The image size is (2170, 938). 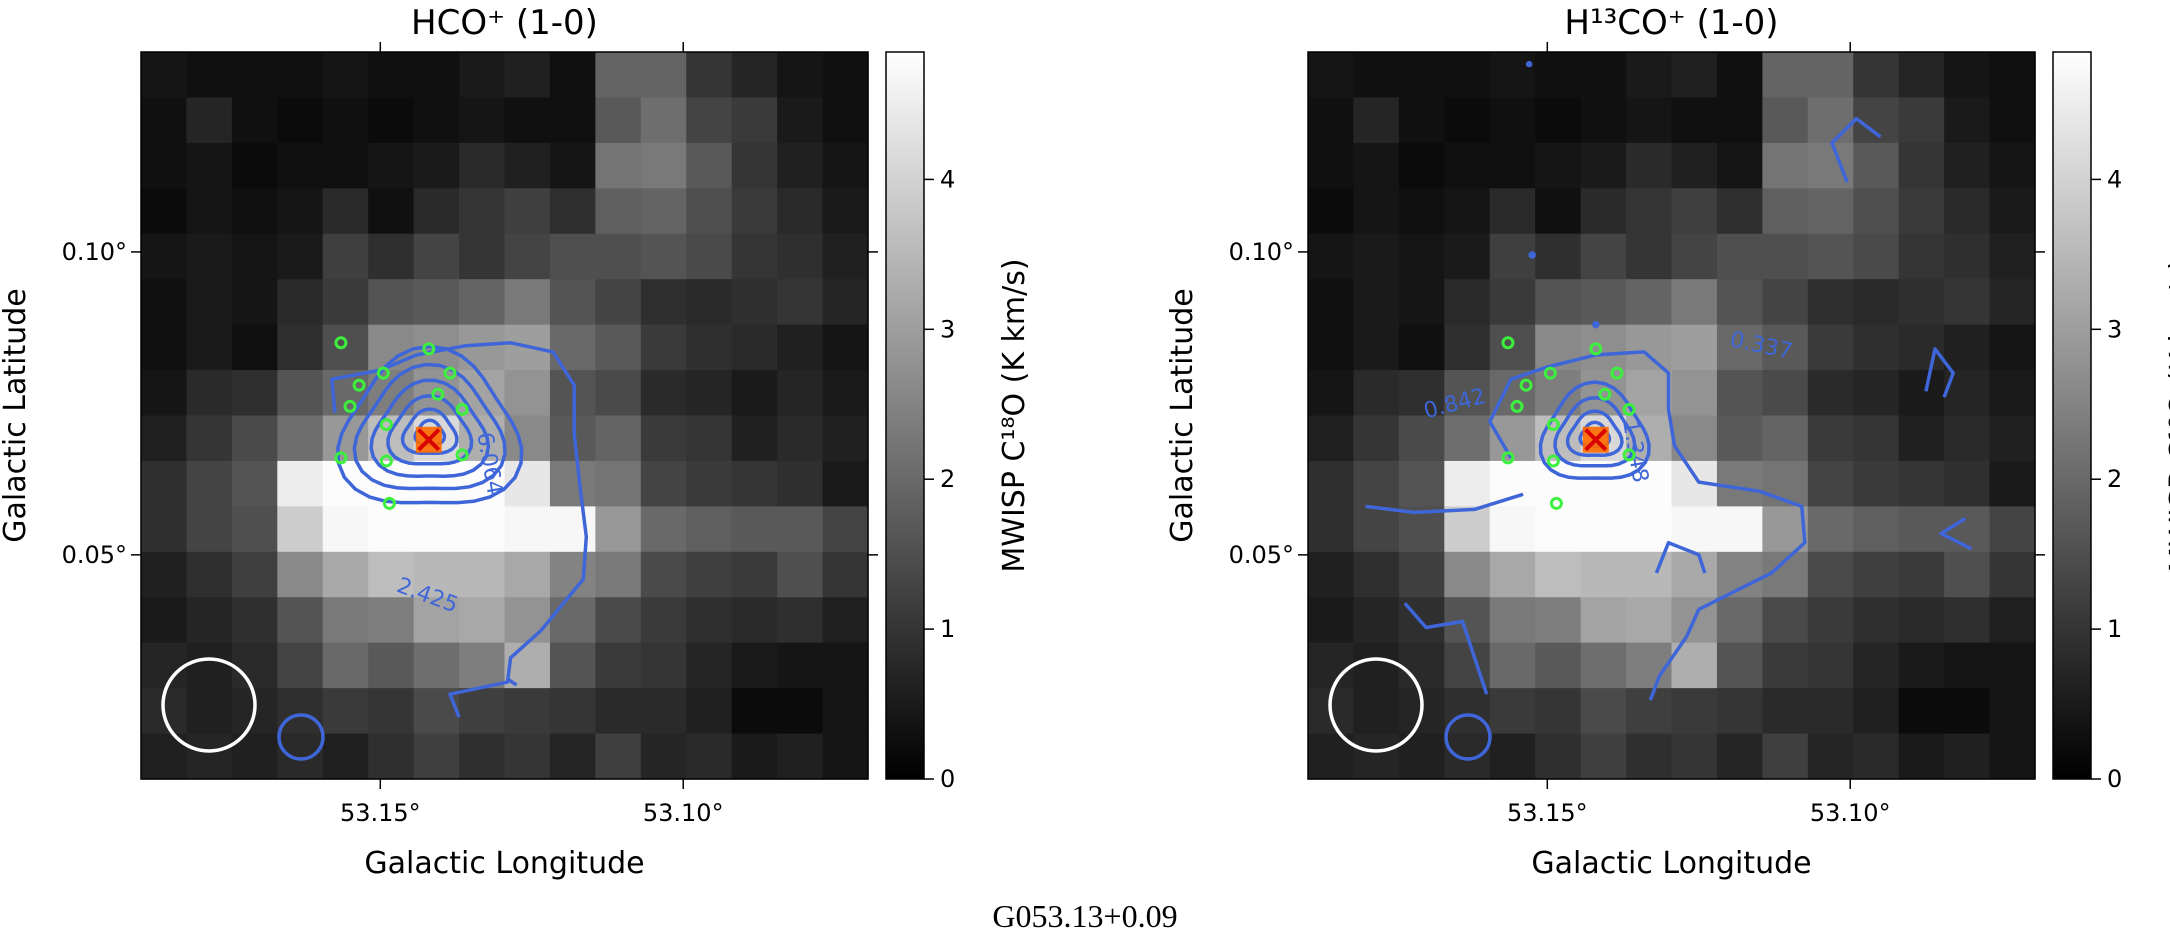 What do you see at coordinates (1553, 461) in the screenshot?
I see `yso-marker` at bounding box center [1553, 461].